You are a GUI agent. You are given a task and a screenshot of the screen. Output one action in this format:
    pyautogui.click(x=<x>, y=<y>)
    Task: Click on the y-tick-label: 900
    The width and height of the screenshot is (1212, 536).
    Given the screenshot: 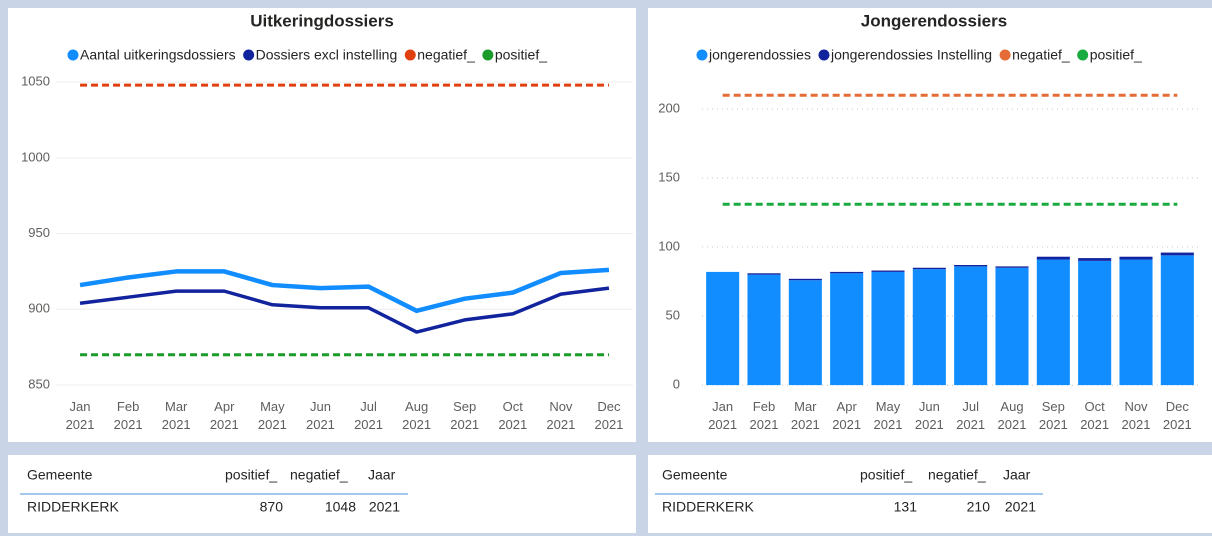 What is the action you would take?
    pyautogui.click(x=39, y=308)
    